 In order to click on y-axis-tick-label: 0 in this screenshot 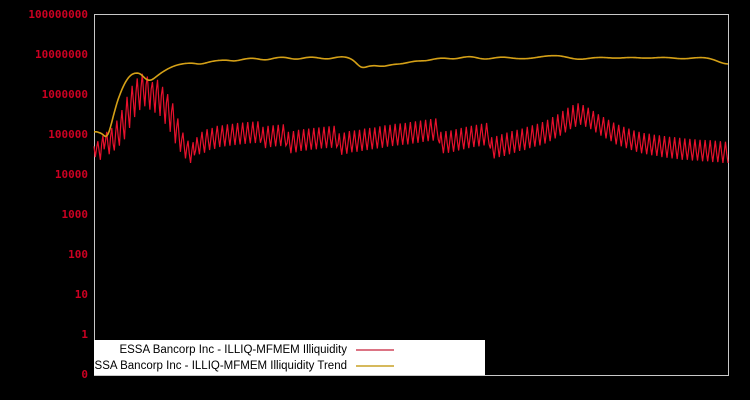, I will do `click(84, 374)`.